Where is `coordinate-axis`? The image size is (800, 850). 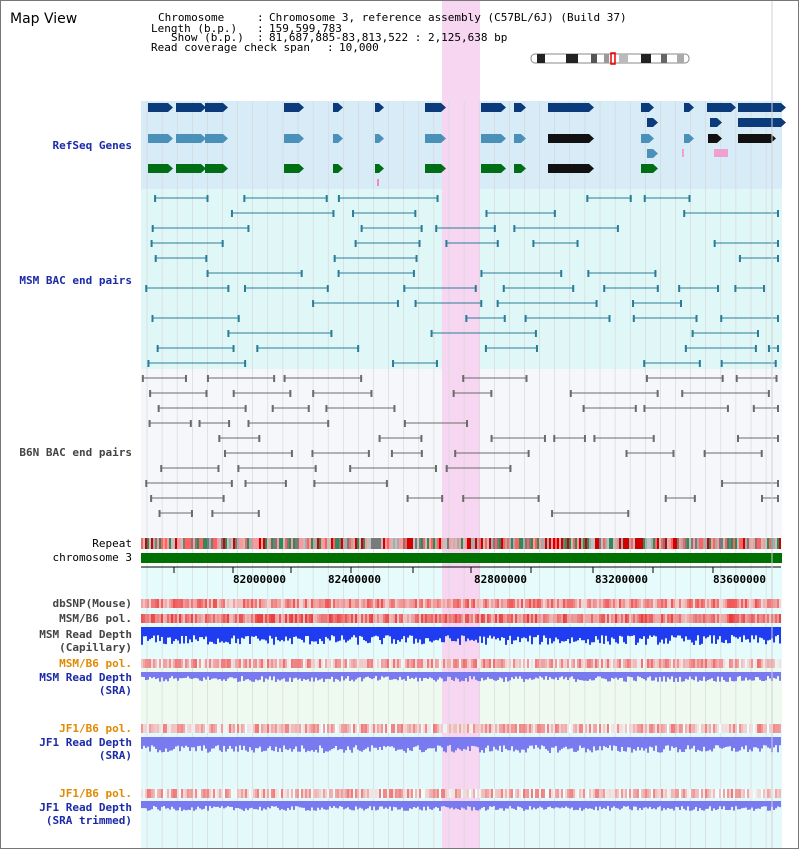 coordinate-axis is located at coordinates (461, 569).